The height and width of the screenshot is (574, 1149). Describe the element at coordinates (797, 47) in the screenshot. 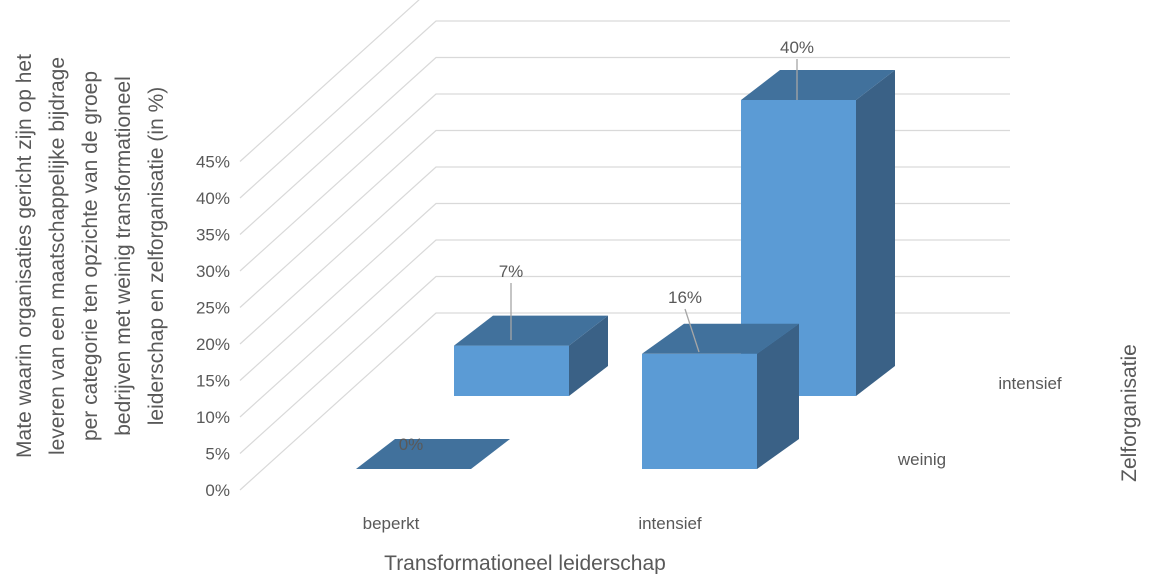

I see `data-label: 40%` at that location.